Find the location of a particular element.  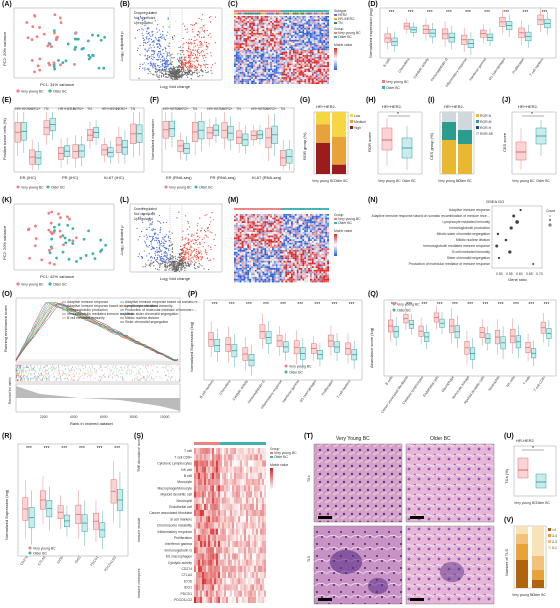

category-label: M1 macrophages is located at coordinates (308, 391).